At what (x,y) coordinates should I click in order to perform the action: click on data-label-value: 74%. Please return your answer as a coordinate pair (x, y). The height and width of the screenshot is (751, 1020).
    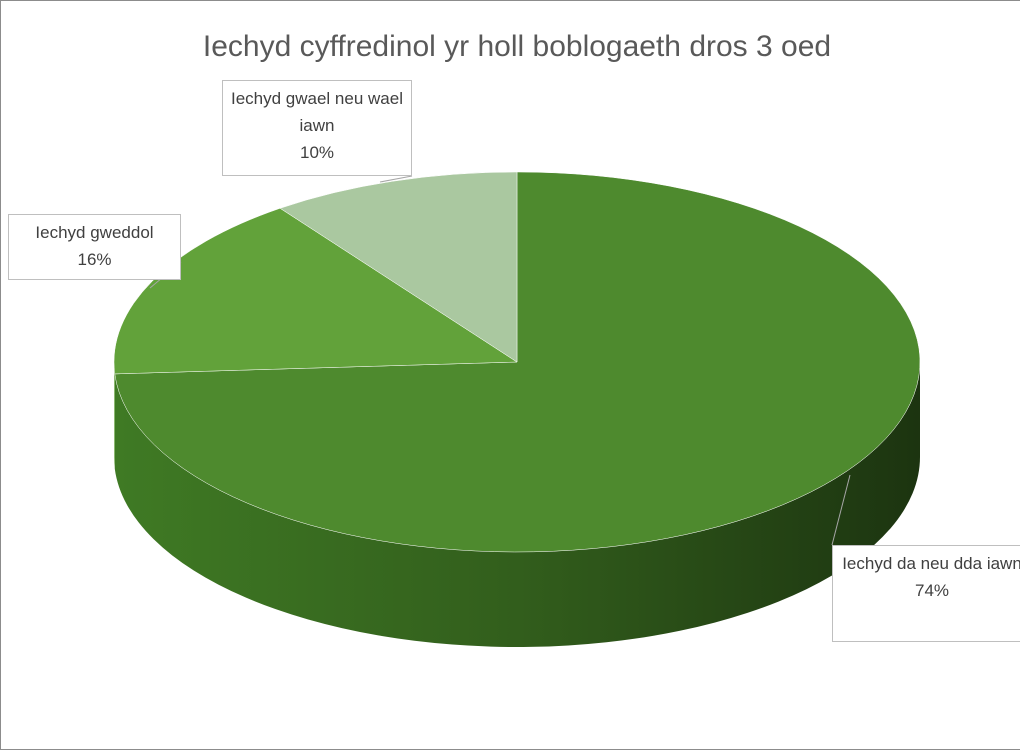
    Looking at the image, I should click on (932, 590).